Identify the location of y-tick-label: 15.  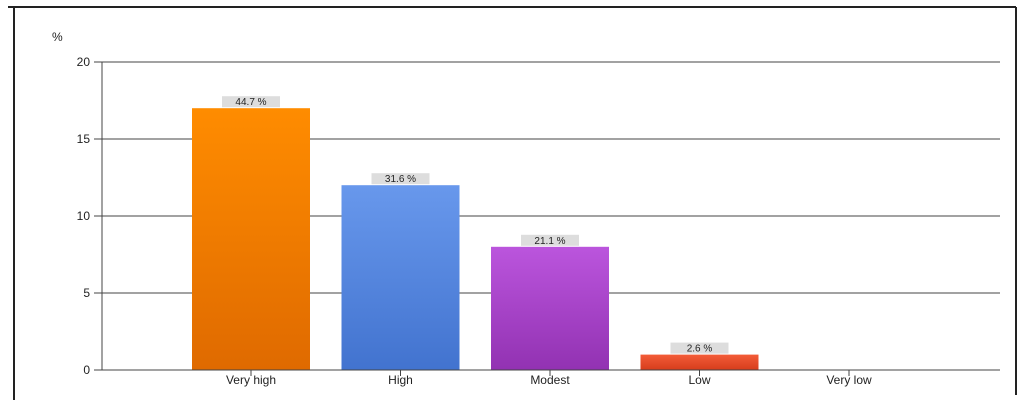
(84, 139).